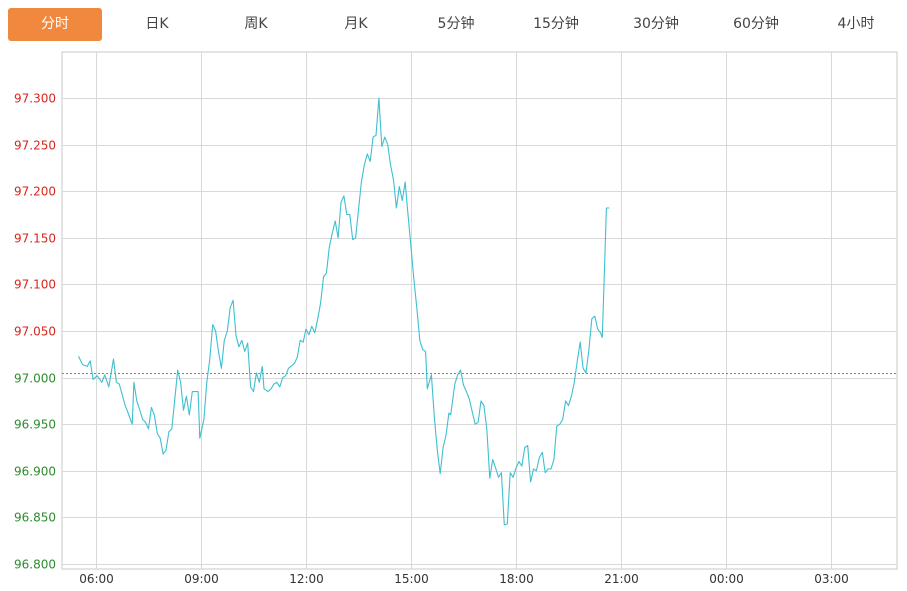 The height and width of the screenshot is (591, 907). Describe the element at coordinates (411, 579) in the screenshot. I see `x-tick-label: 15:00` at that location.